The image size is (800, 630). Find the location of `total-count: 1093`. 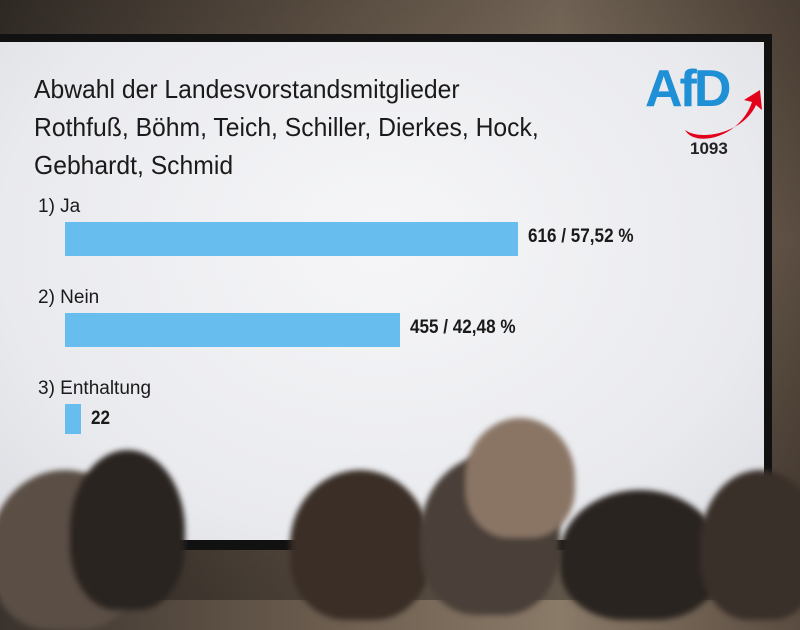

total-count: 1093 is located at coordinates (709, 148).